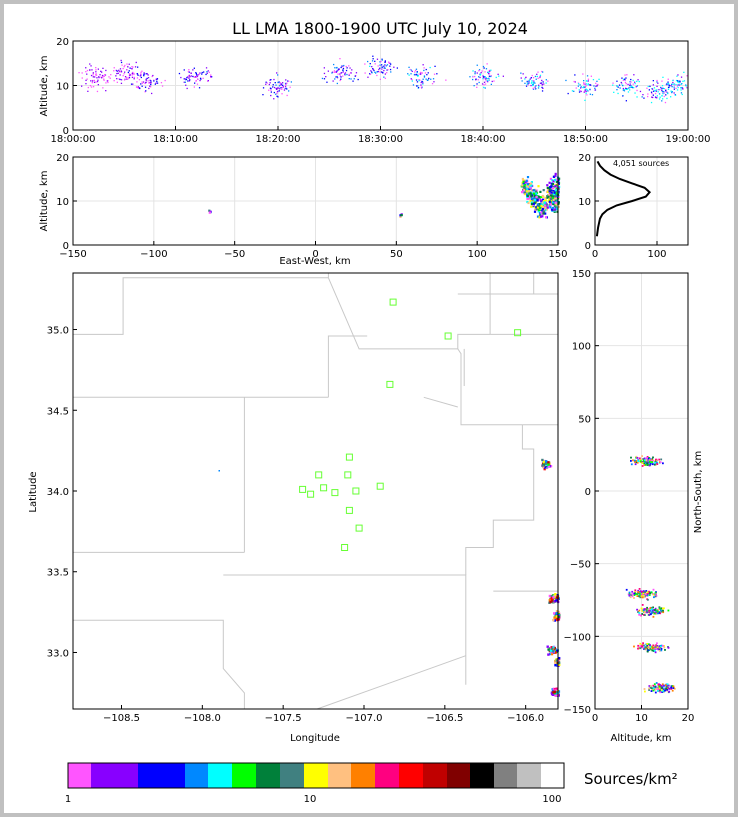 The height and width of the screenshot is (817, 738). I want to click on histogram-source-count: 4,051 sources, so click(641, 163).